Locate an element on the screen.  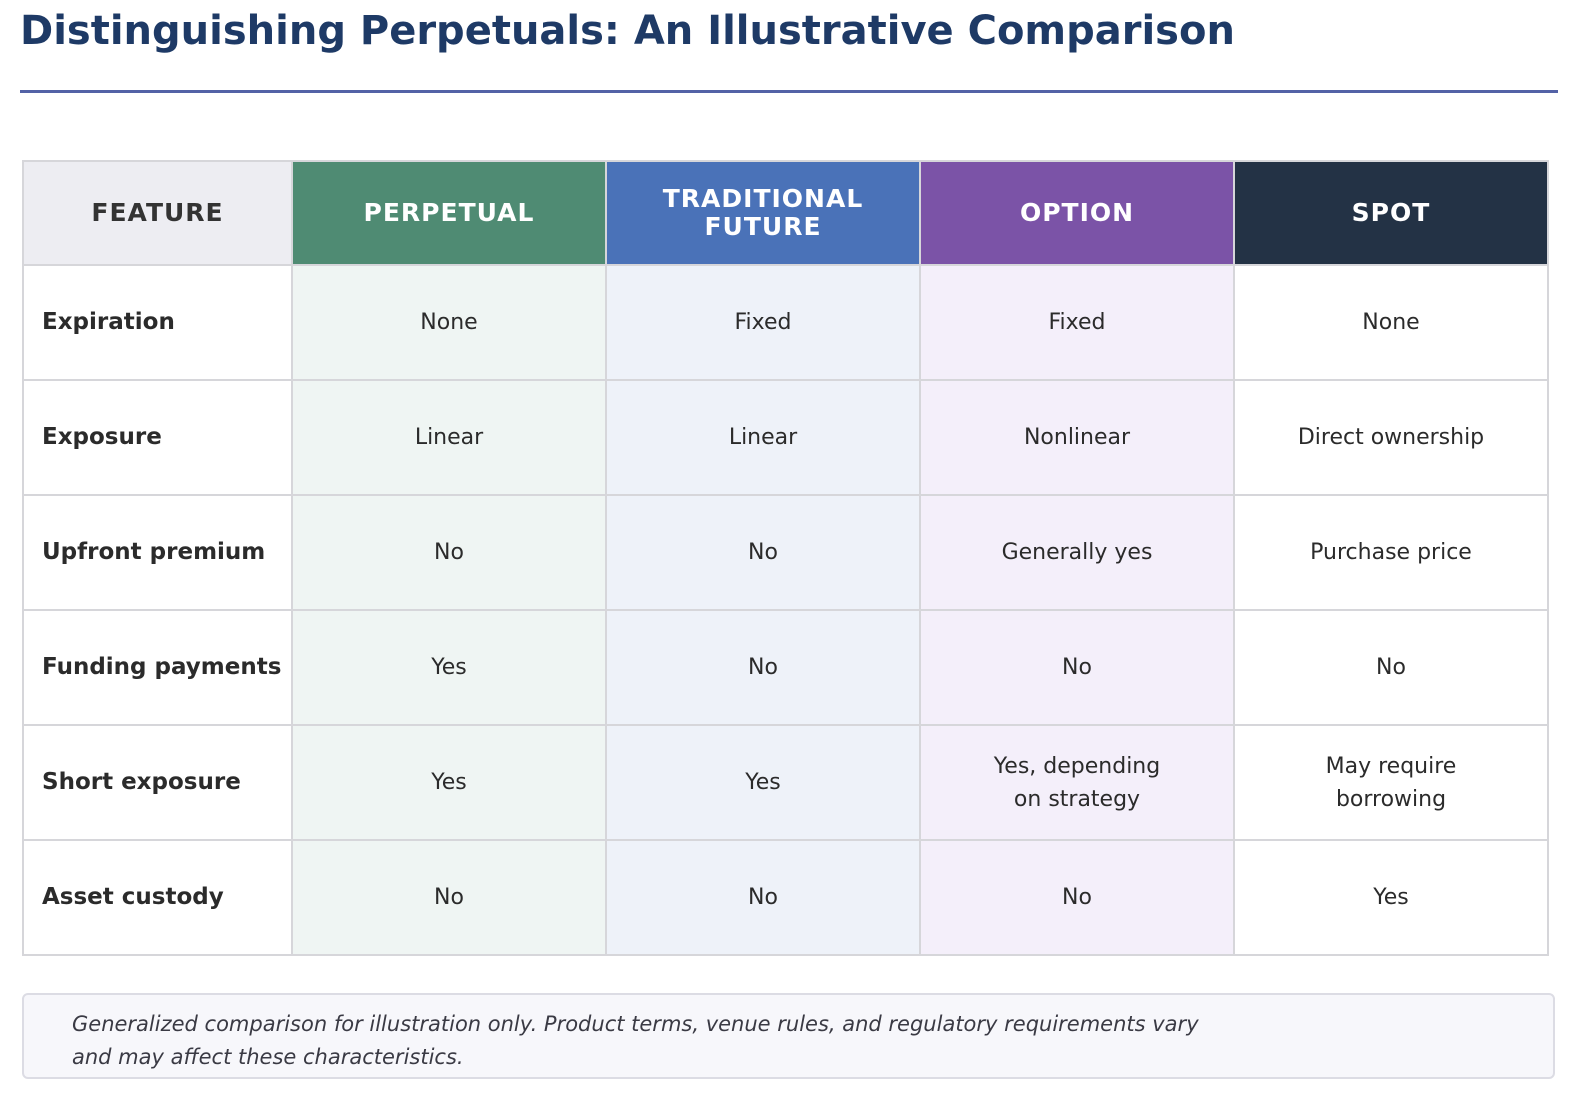
spot-cell: Direct ownership is located at coordinates (1391, 437).